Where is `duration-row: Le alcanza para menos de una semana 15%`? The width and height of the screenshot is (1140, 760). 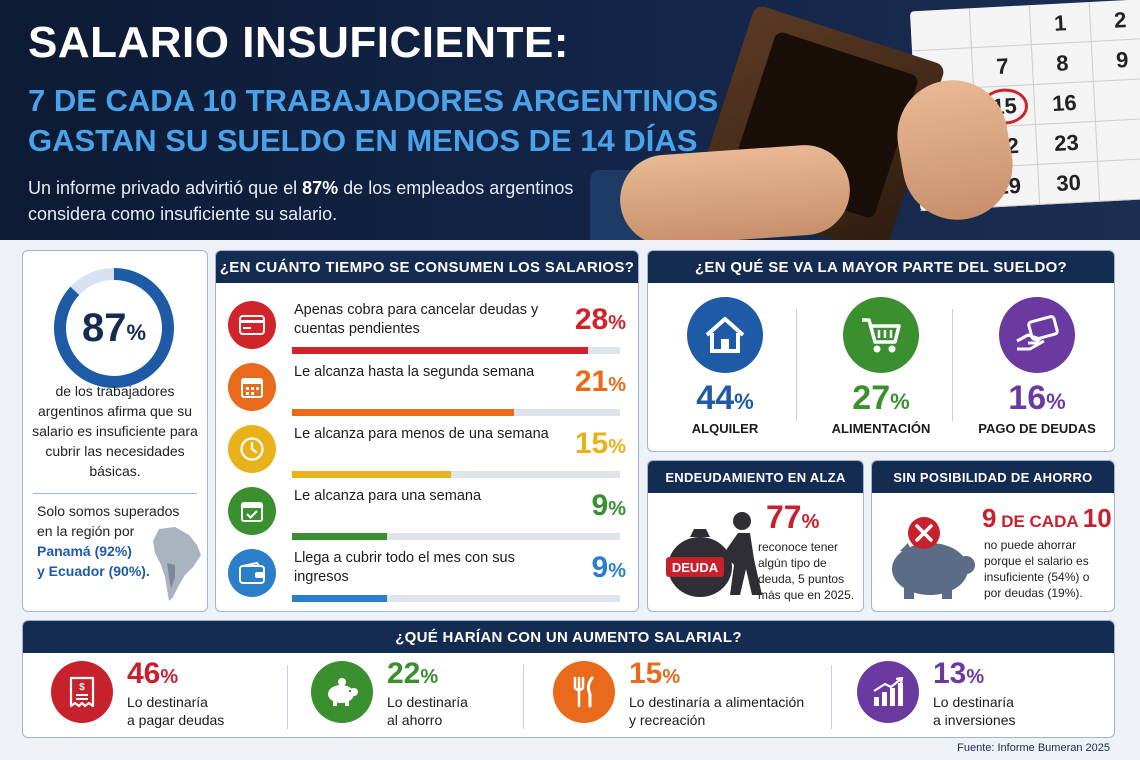 duration-row: Le alcanza para menos de una semana 15% is located at coordinates (428, 455).